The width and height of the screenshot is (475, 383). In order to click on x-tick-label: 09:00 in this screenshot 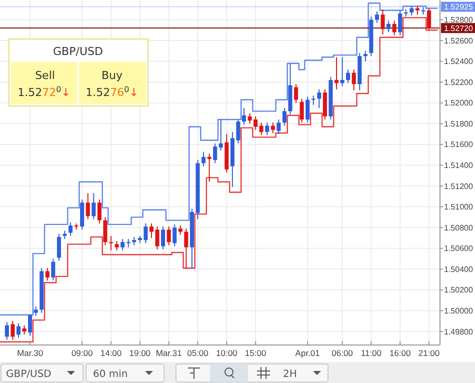, I will do `click(82, 353)`.